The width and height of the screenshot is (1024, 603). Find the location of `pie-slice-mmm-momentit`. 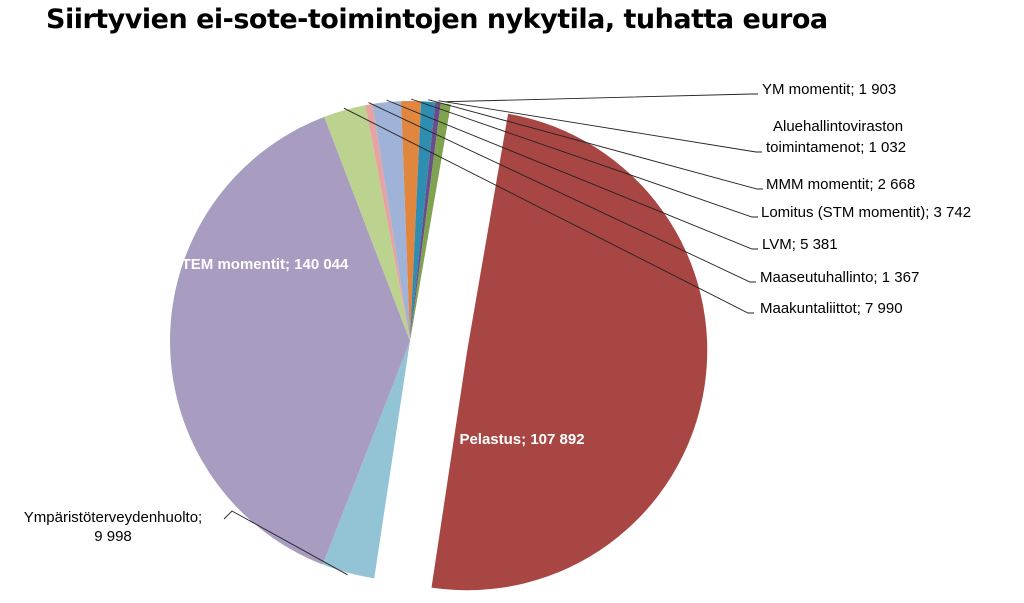

pie-slice-mmm-momentit is located at coordinates (423, 221).